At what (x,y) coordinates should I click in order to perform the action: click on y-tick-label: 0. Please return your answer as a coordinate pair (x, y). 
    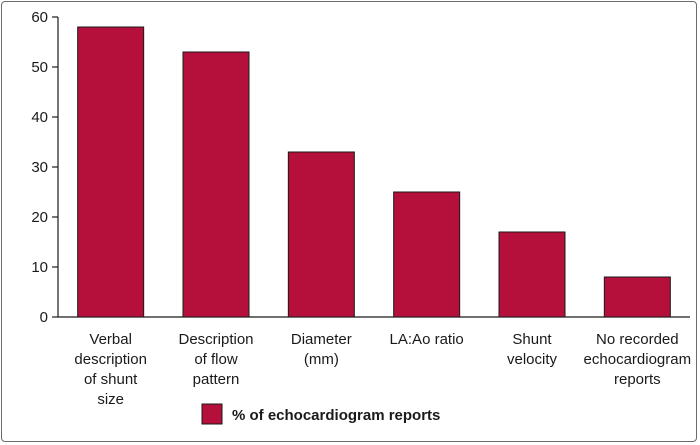
    Looking at the image, I should click on (44, 317).